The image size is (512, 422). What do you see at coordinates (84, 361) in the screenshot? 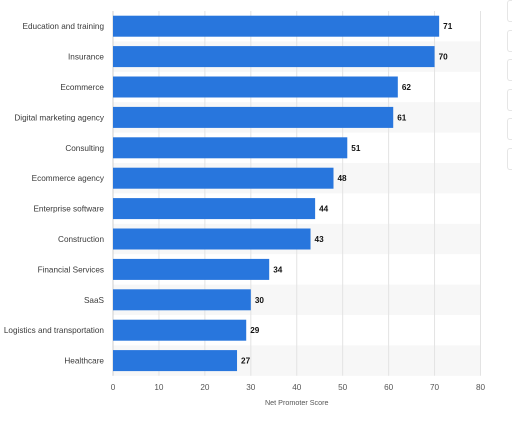
I see `category-label: Healthcare` at bounding box center [84, 361].